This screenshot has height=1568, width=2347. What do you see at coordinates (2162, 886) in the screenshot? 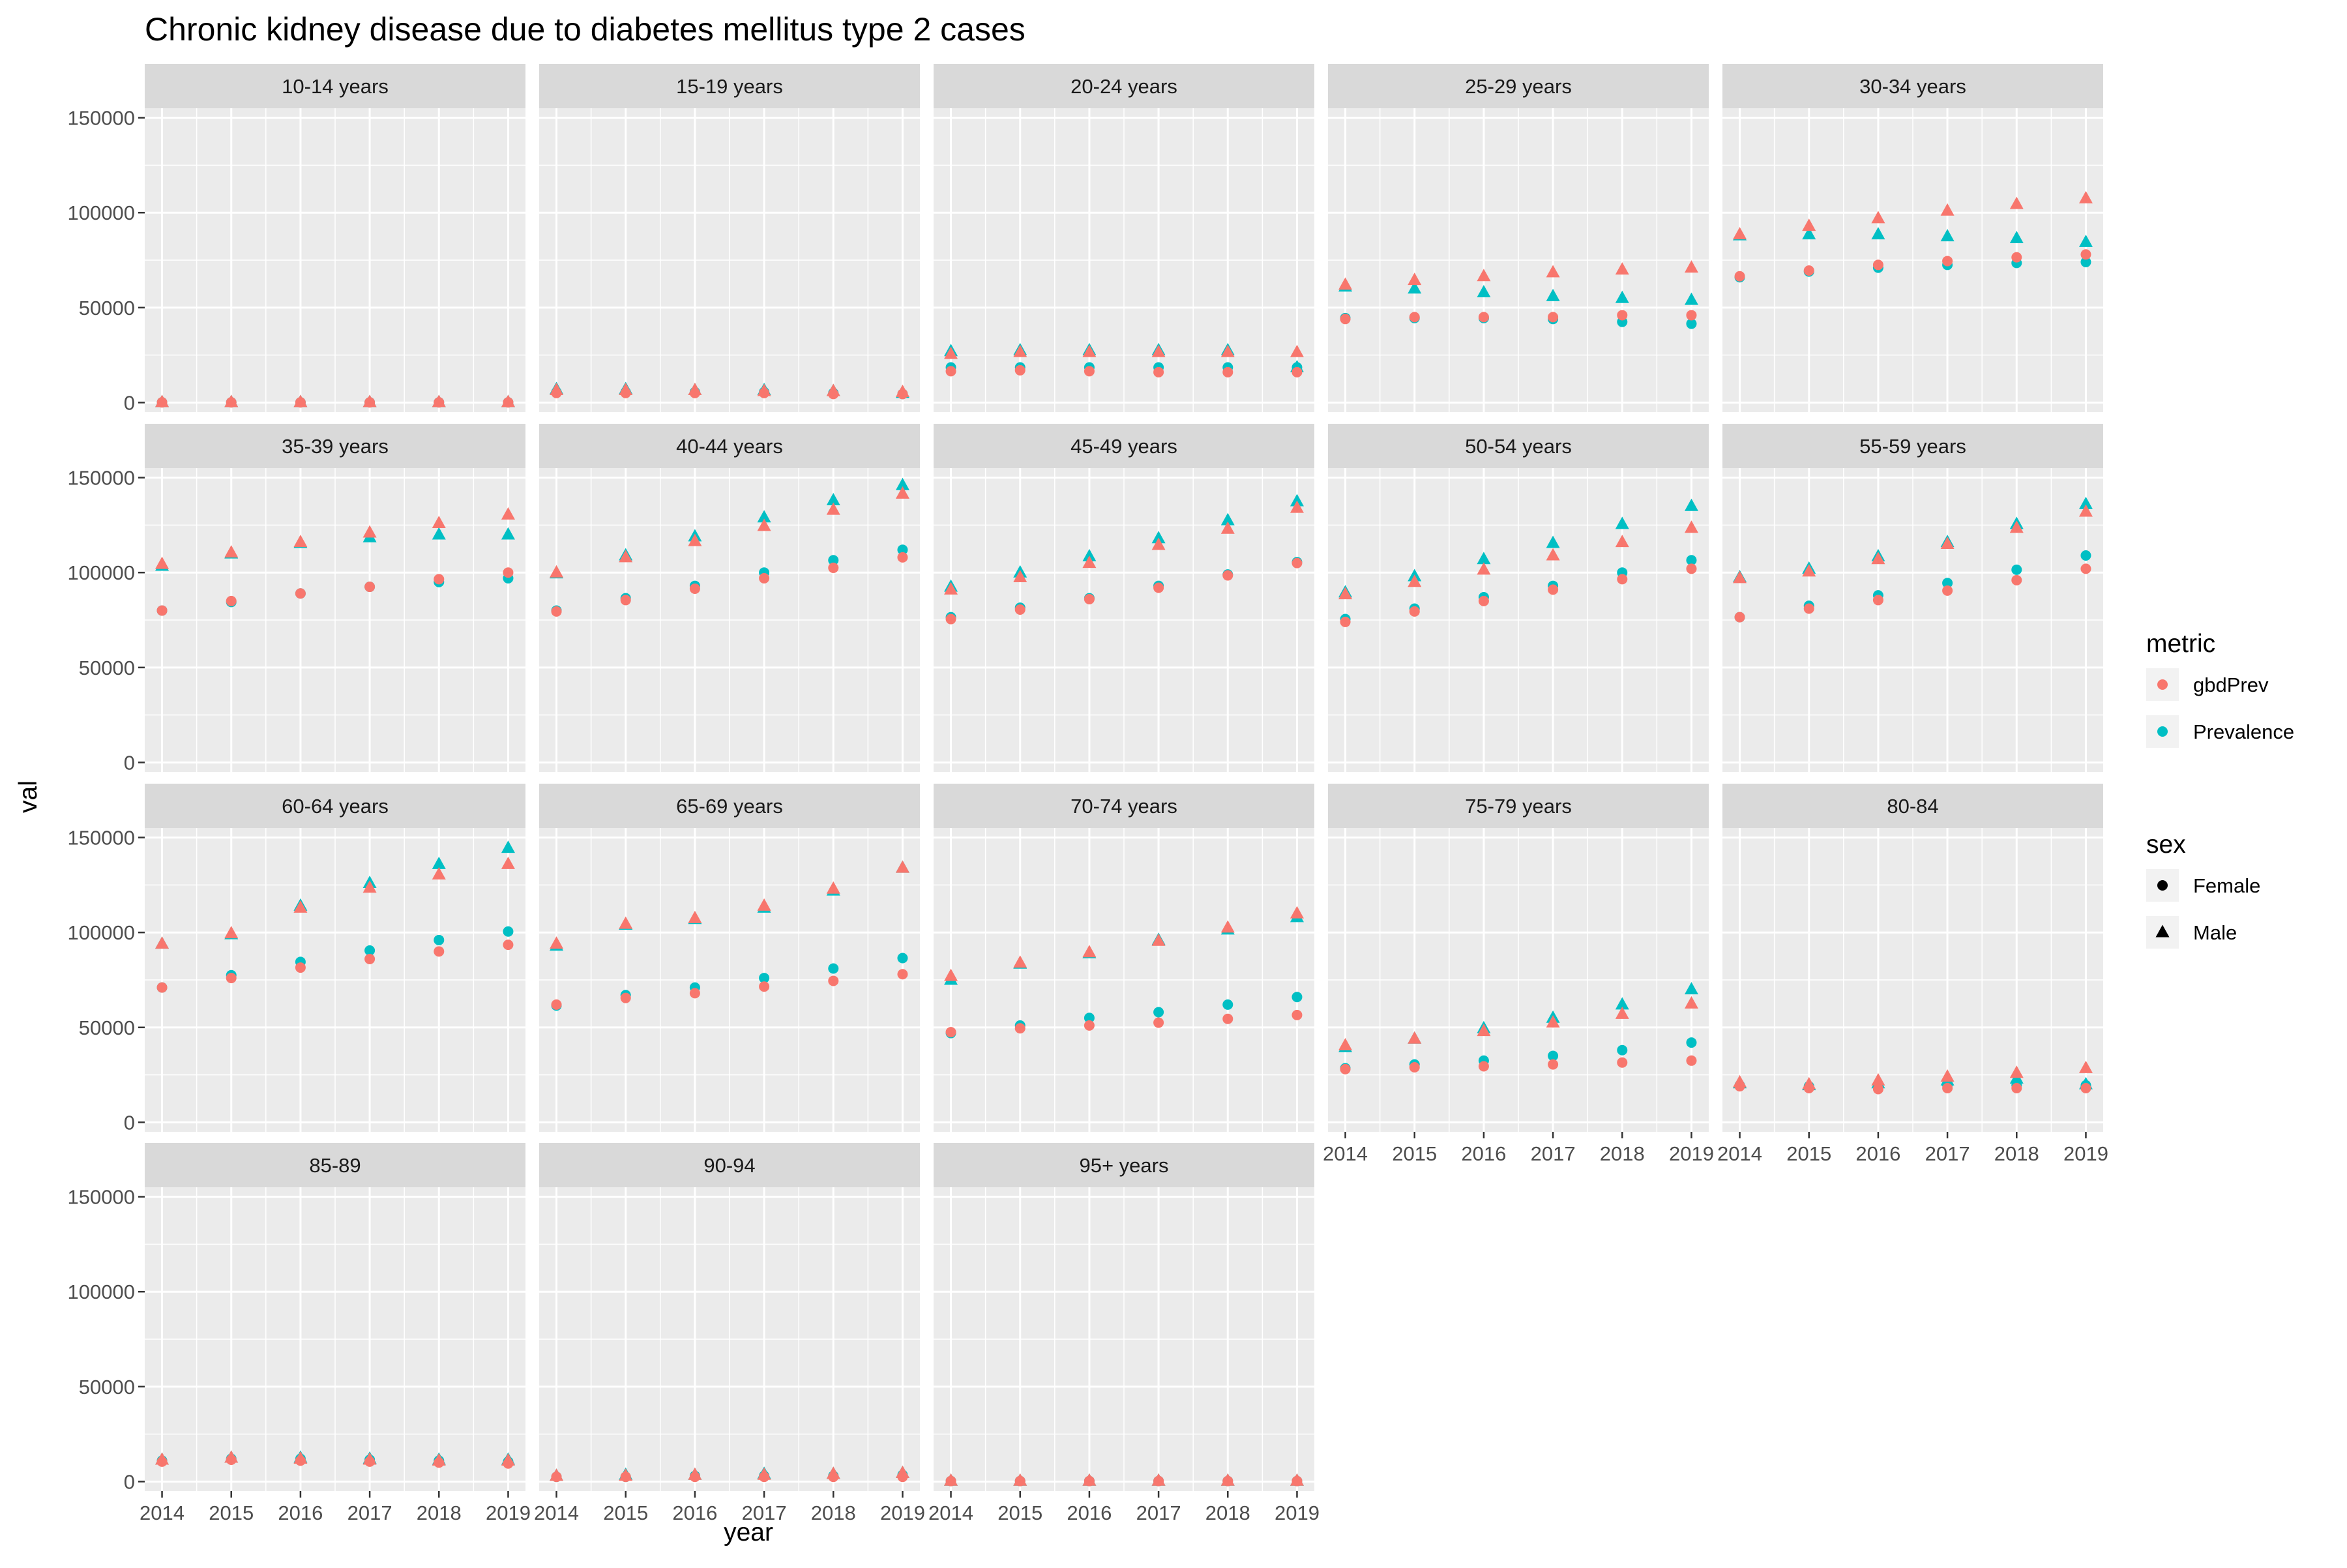
I see `legend-key-female` at bounding box center [2162, 886].